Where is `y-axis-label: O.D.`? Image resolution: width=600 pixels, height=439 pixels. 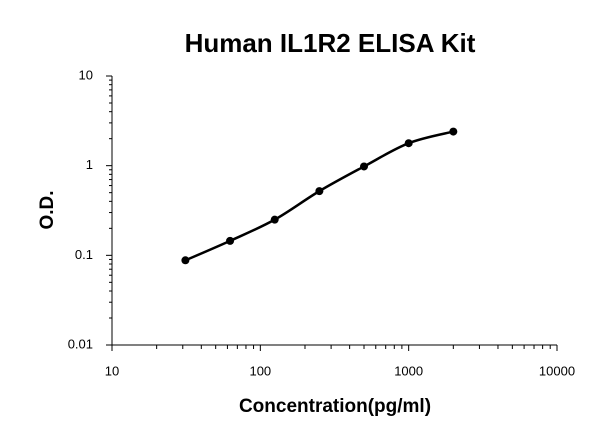
y-axis-label: O.D. is located at coordinates (47, 209).